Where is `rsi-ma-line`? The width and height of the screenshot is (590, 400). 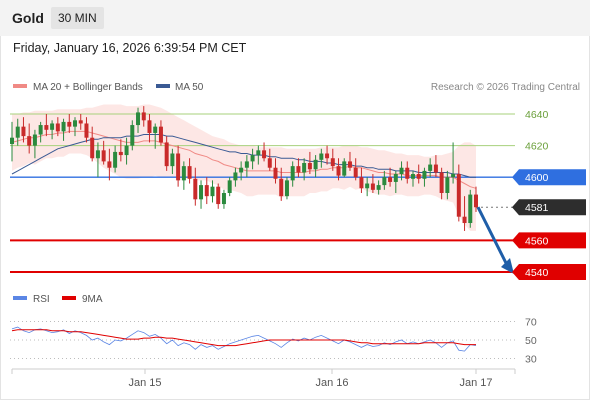
rsi-ma-line is located at coordinates (243, 338).